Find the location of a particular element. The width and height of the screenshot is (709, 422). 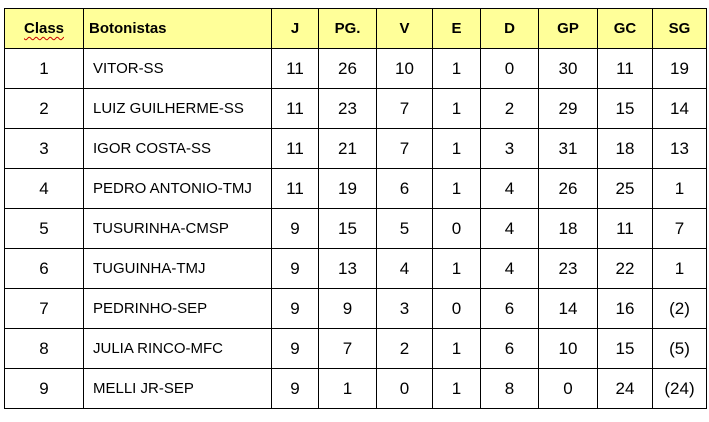

column-header-sg: SG is located at coordinates (679, 28).